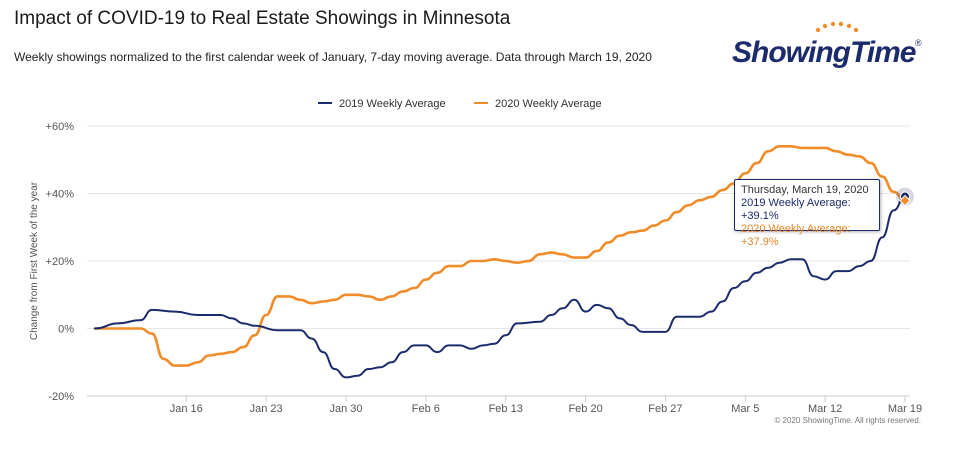 Image resolution: width=979 pixels, height=457 pixels. What do you see at coordinates (905, 200) in the screenshot?
I see `point-marker-2020` at bounding box center [905, 200].